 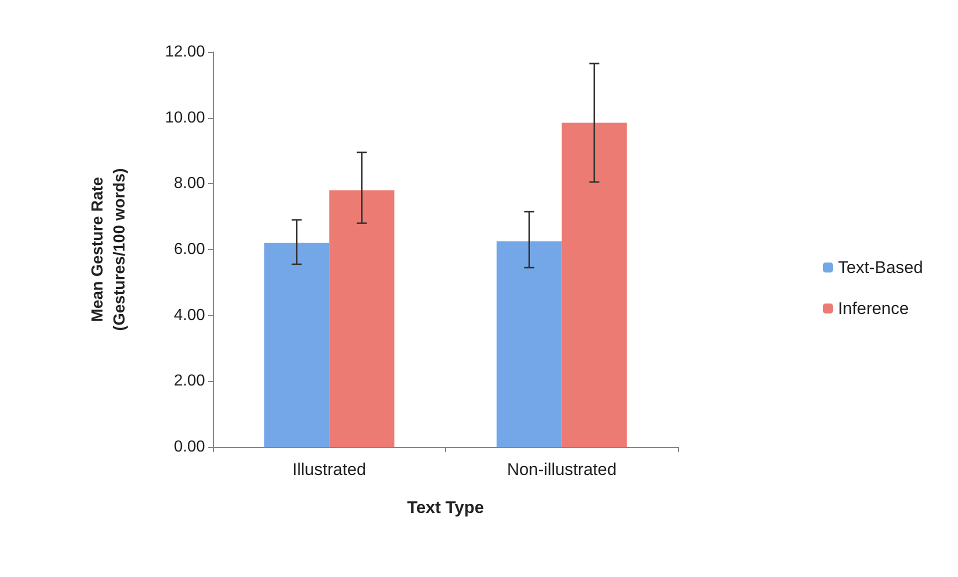 What do you see at coordinates (873, 308) in the screenshot?
I see `legend-label: Inference` at bounding box center [873, 308].